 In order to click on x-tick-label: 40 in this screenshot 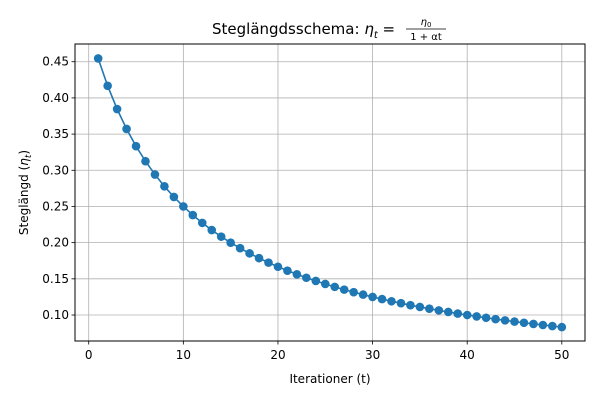, I will do `click(467, 355)`.